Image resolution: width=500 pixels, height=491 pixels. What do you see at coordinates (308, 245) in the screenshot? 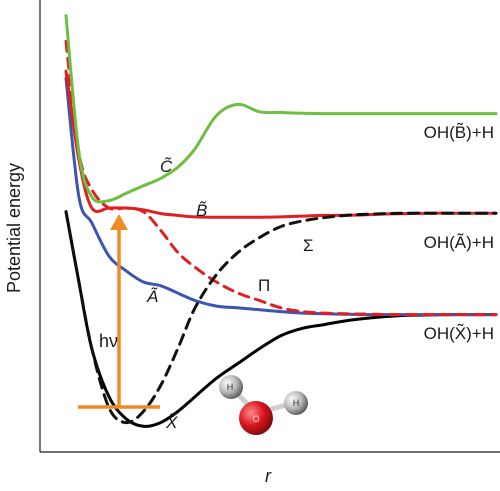
I see `state-label-sigma: Σ` at bounding box center [308, 245].